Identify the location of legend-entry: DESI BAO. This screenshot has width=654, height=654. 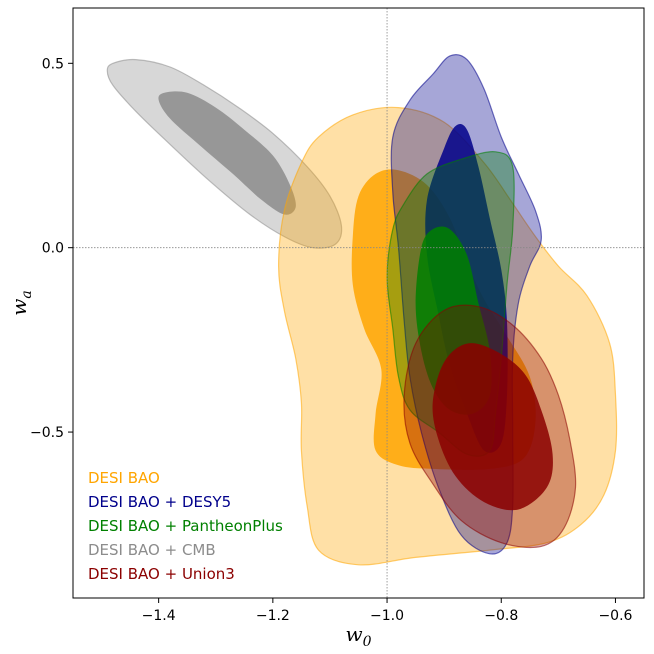
(124, 478).